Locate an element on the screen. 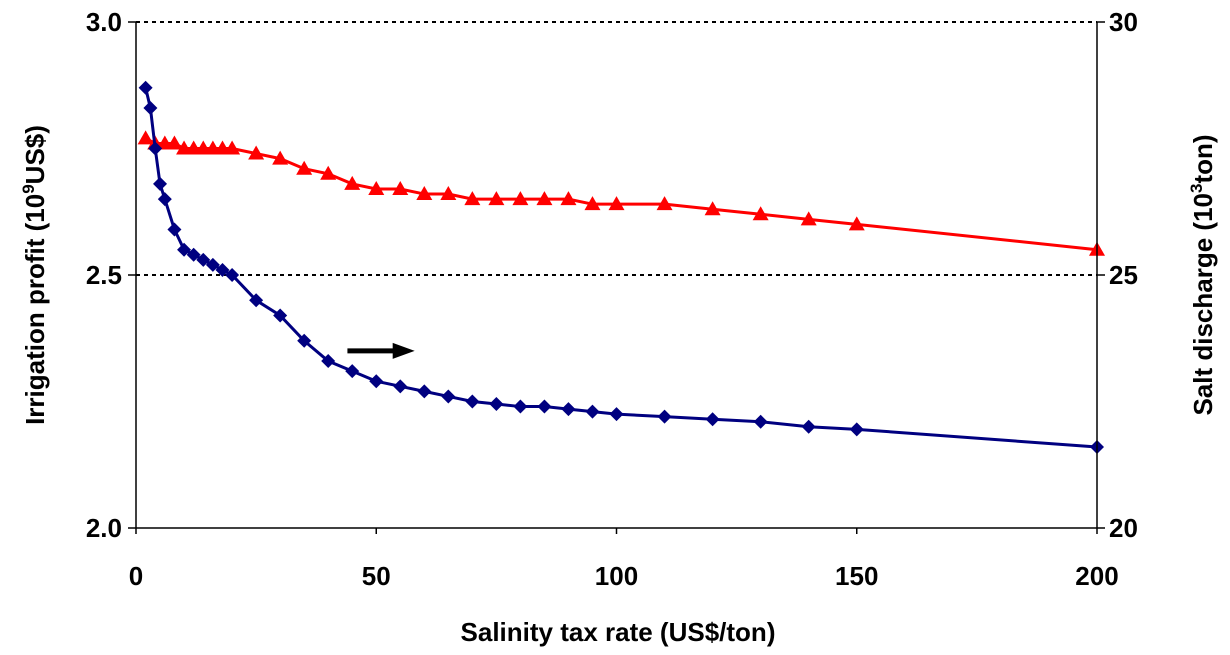 This screenshot has height=655, width=1230. y-right-tick-label: 25 is located at coordinates (1123, 275).